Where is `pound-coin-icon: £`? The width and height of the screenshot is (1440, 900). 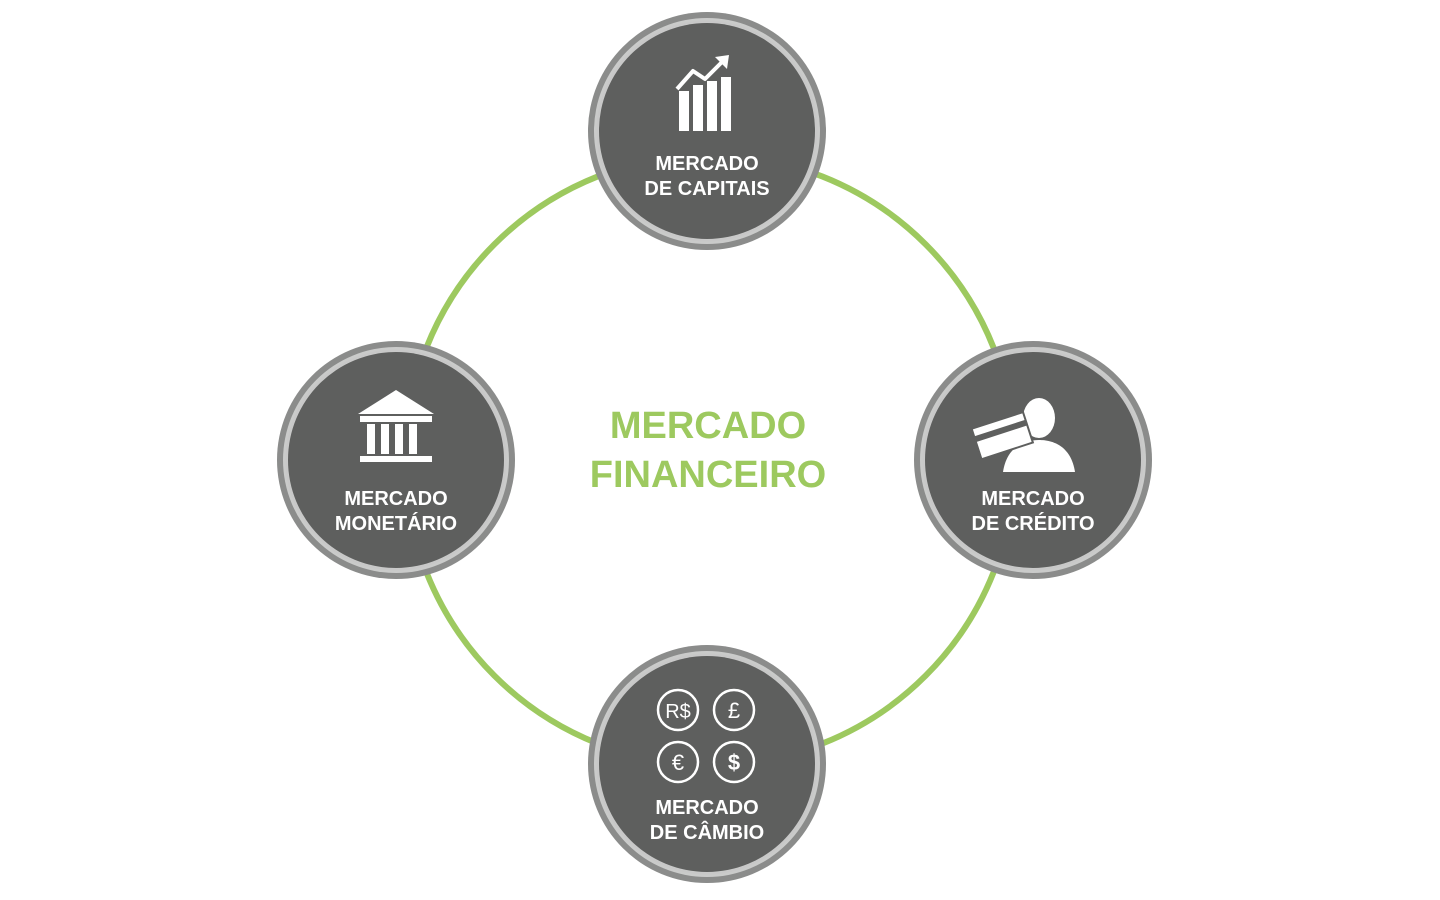
pound-coin-icon: £ is located at coordinates (734, 710).